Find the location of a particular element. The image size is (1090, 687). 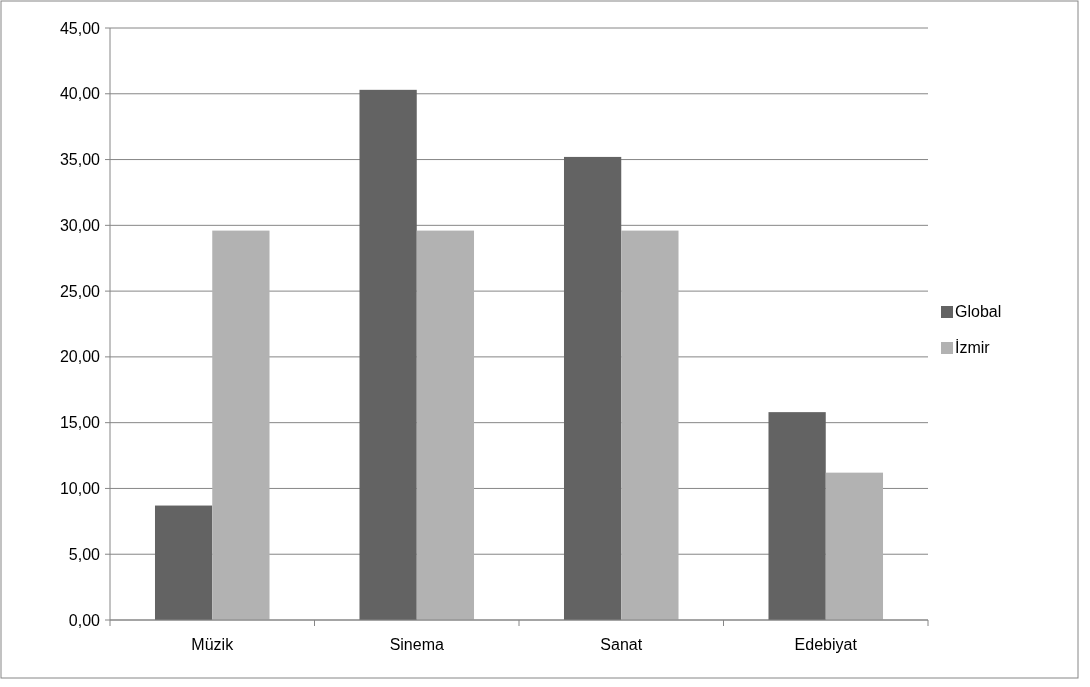

y-tick-label: 45,00 is located at coordinates (80, 28).